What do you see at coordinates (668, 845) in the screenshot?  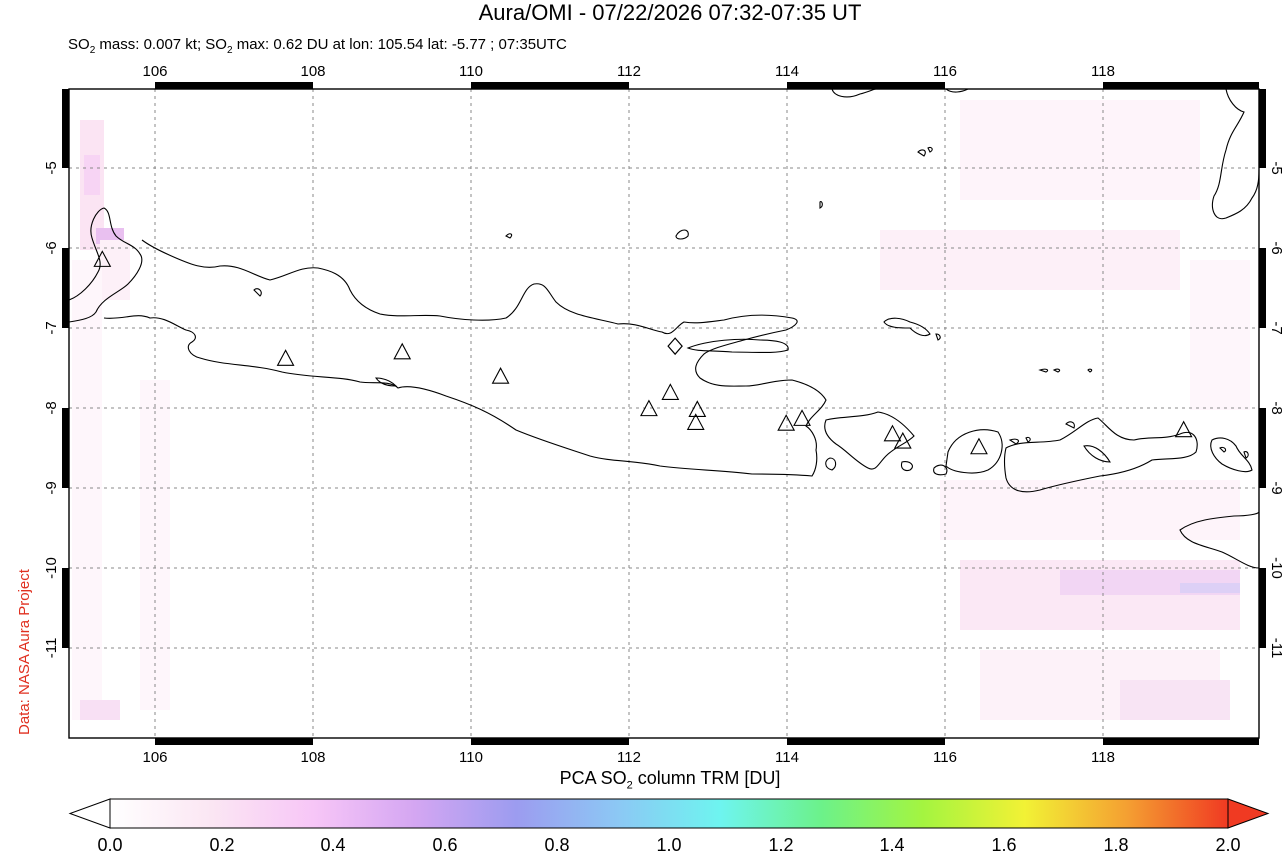 I see `colorbar-tick: 1.0` at bounding box center [668, 845].